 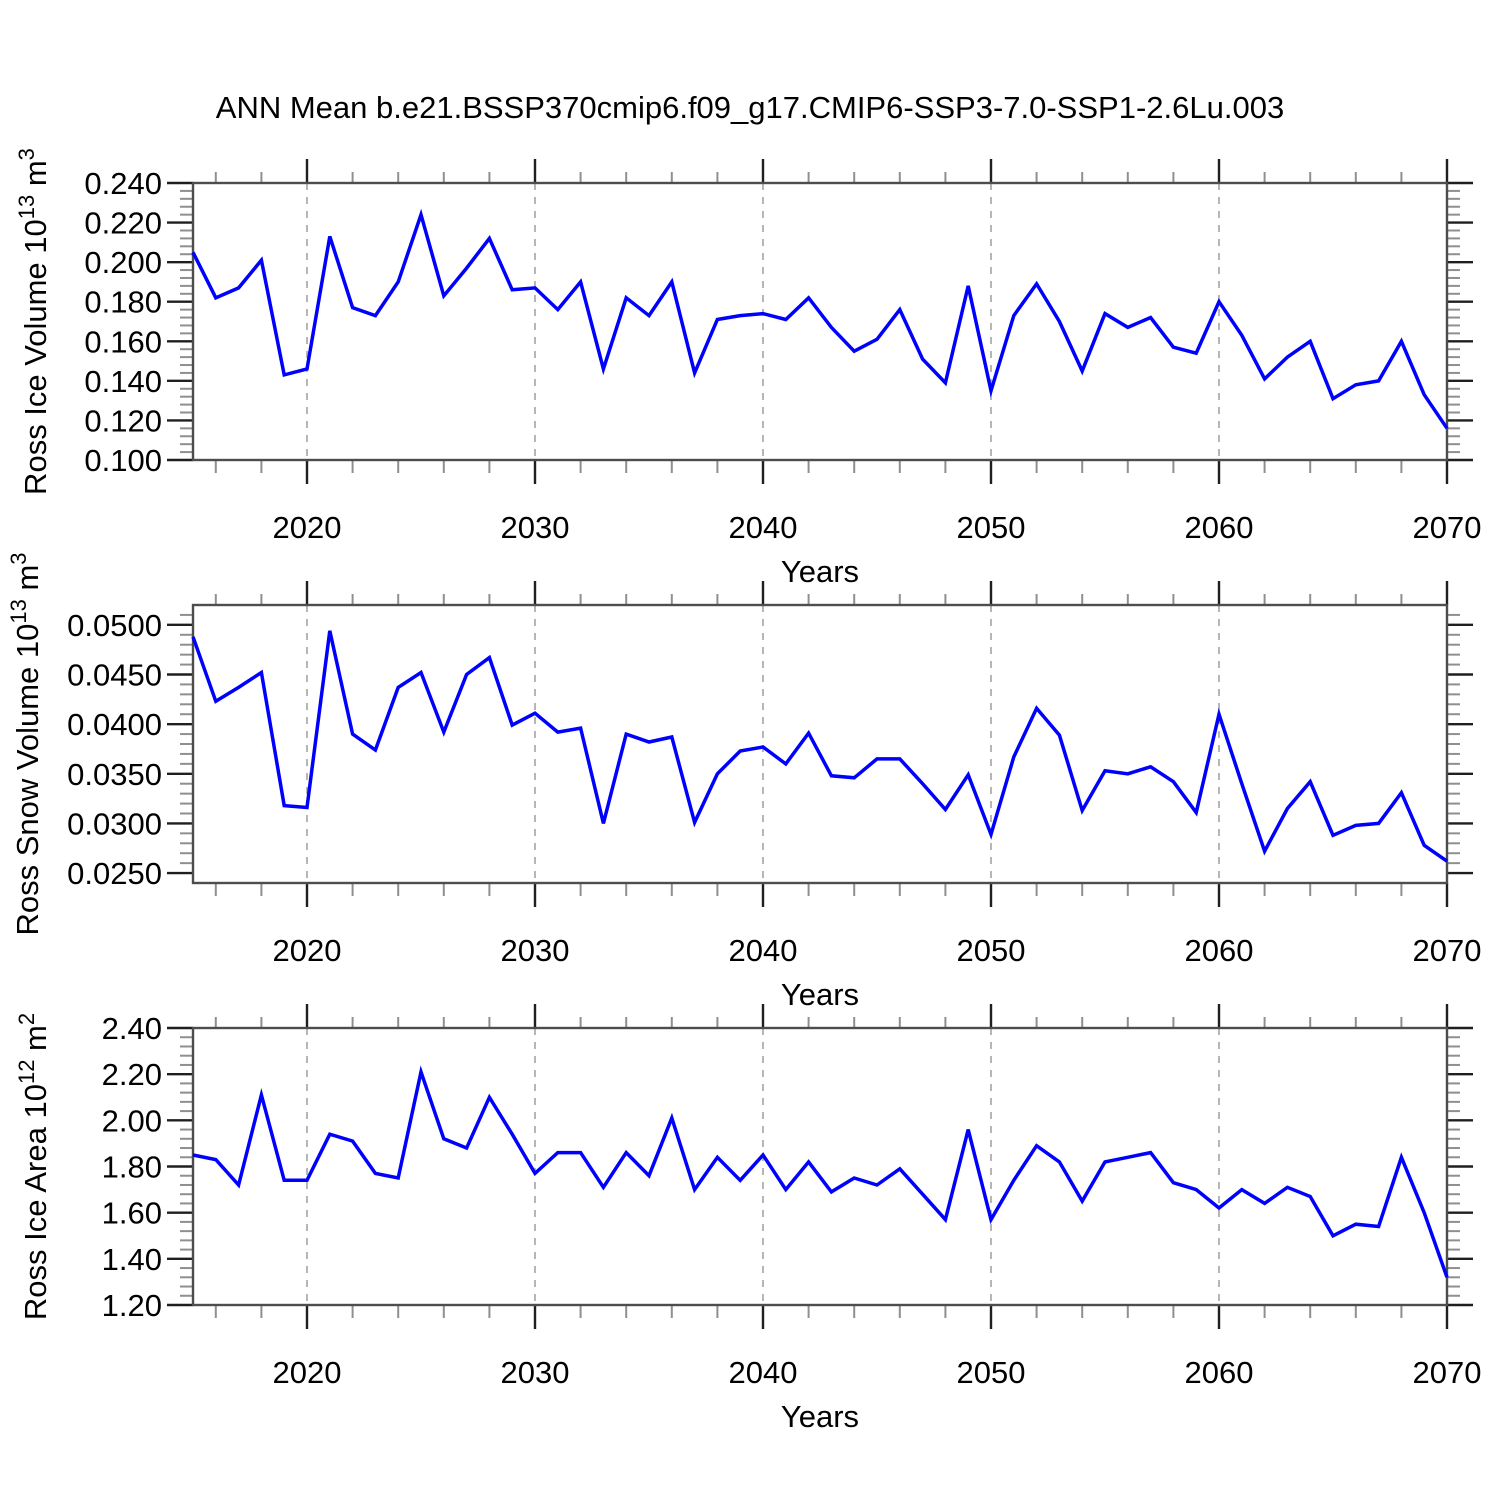 What do you see at coordinates (114, 823) in the screenshot?
I see `y-tick-label: 0.0300` at bounding box center [114, 823].